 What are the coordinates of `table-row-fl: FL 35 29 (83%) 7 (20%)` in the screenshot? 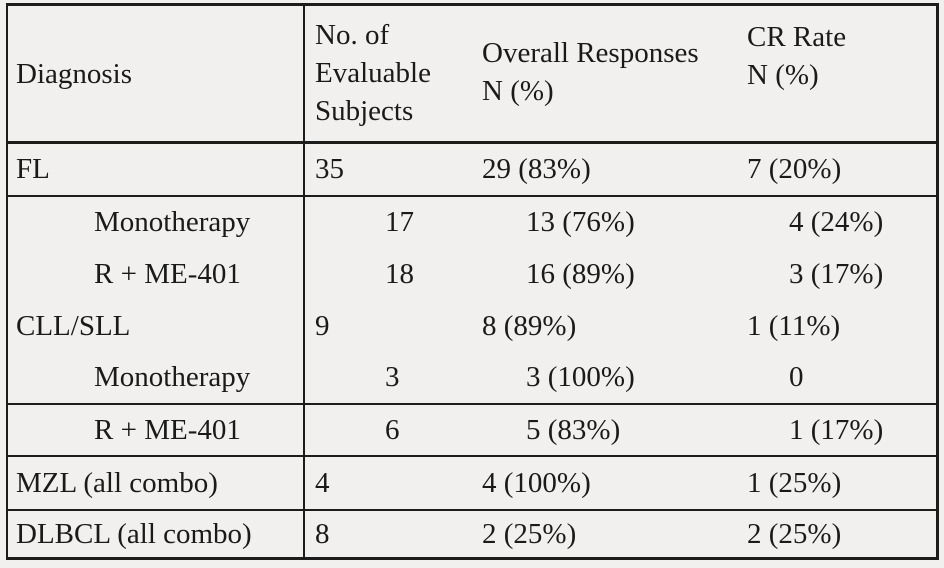 It's located at (472, 169).